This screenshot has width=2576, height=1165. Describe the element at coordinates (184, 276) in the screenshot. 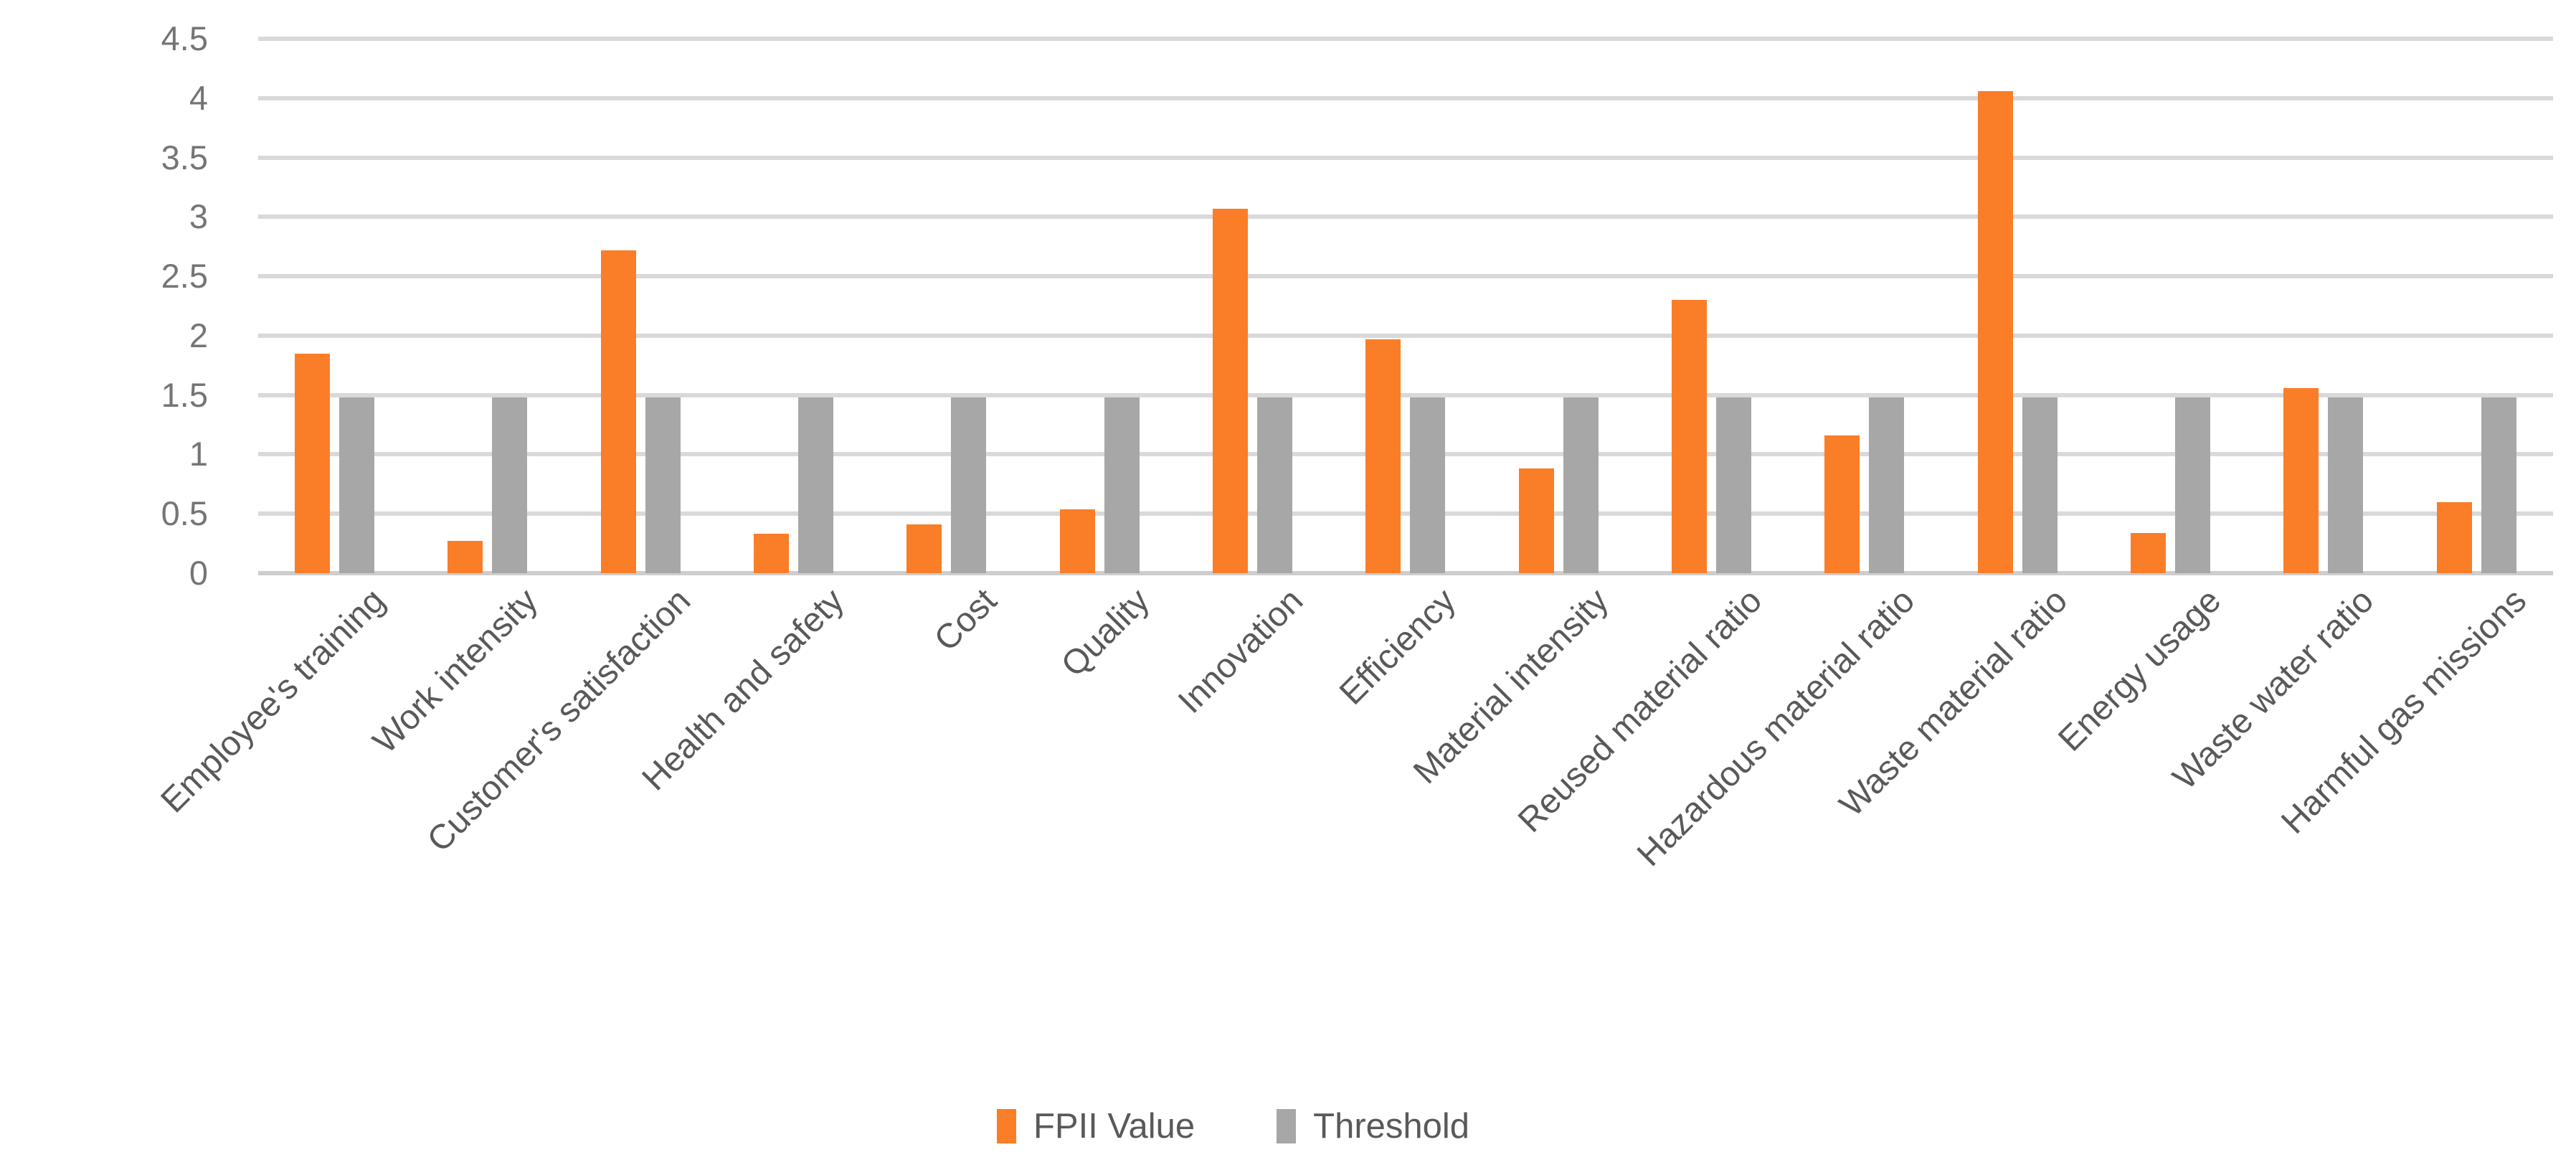

I see `y-tick-label-2.5: 2.5` at that location.